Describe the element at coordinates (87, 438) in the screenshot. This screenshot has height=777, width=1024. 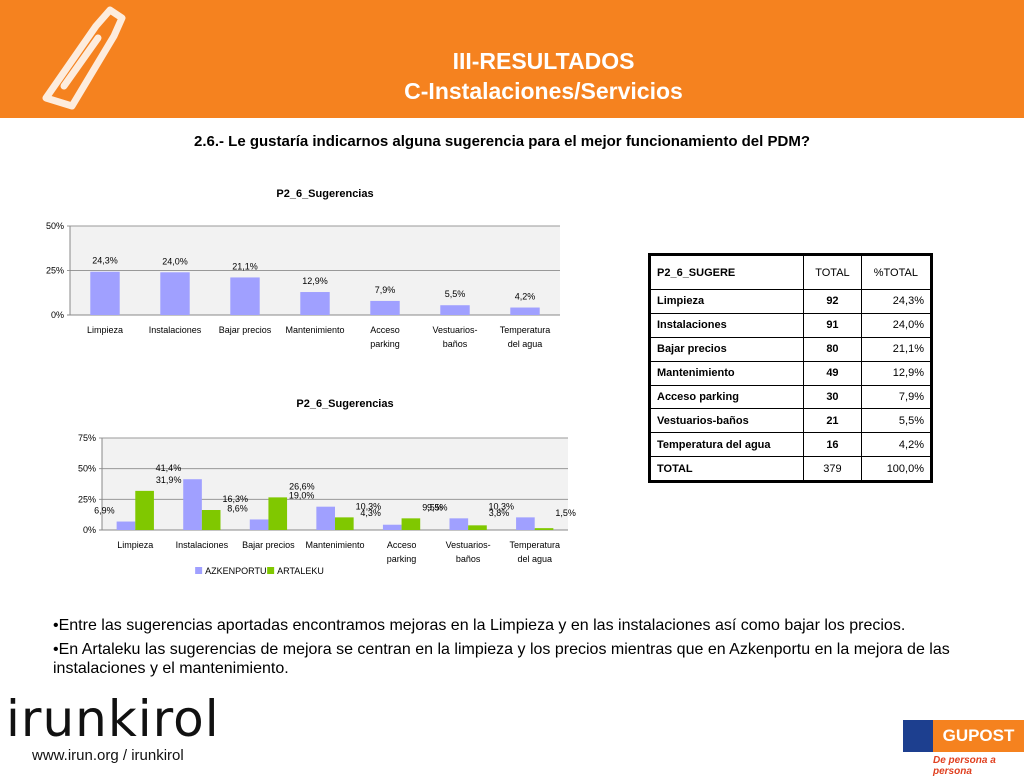
I see `y-tick-label: 75%` at that location.